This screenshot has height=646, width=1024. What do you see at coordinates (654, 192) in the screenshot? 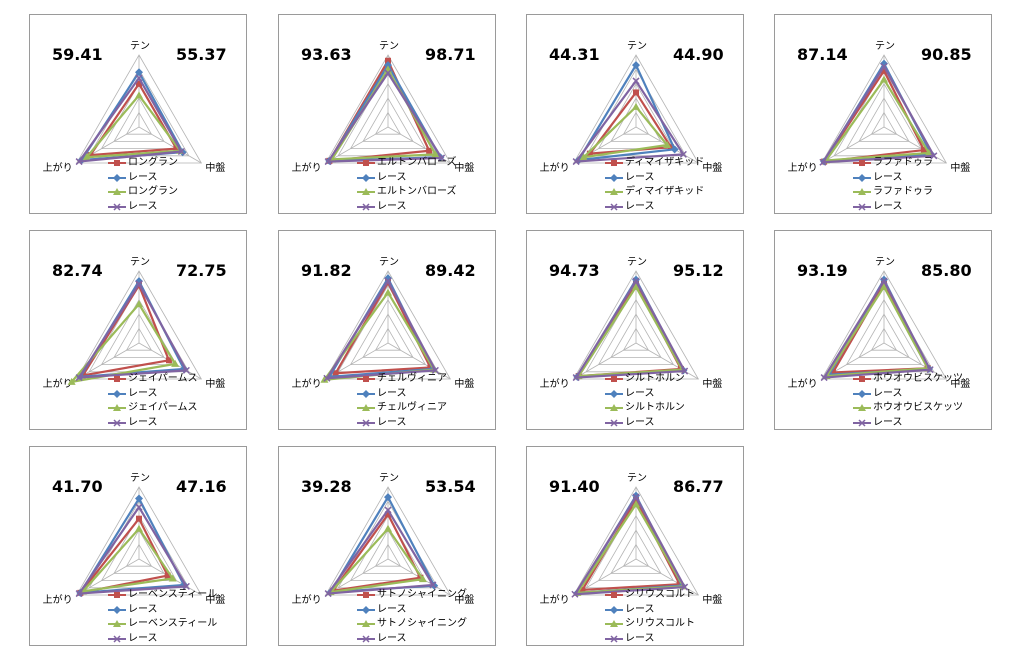
I see `legend-entry: ディマイザキッド` at bounding box center [654, 192].